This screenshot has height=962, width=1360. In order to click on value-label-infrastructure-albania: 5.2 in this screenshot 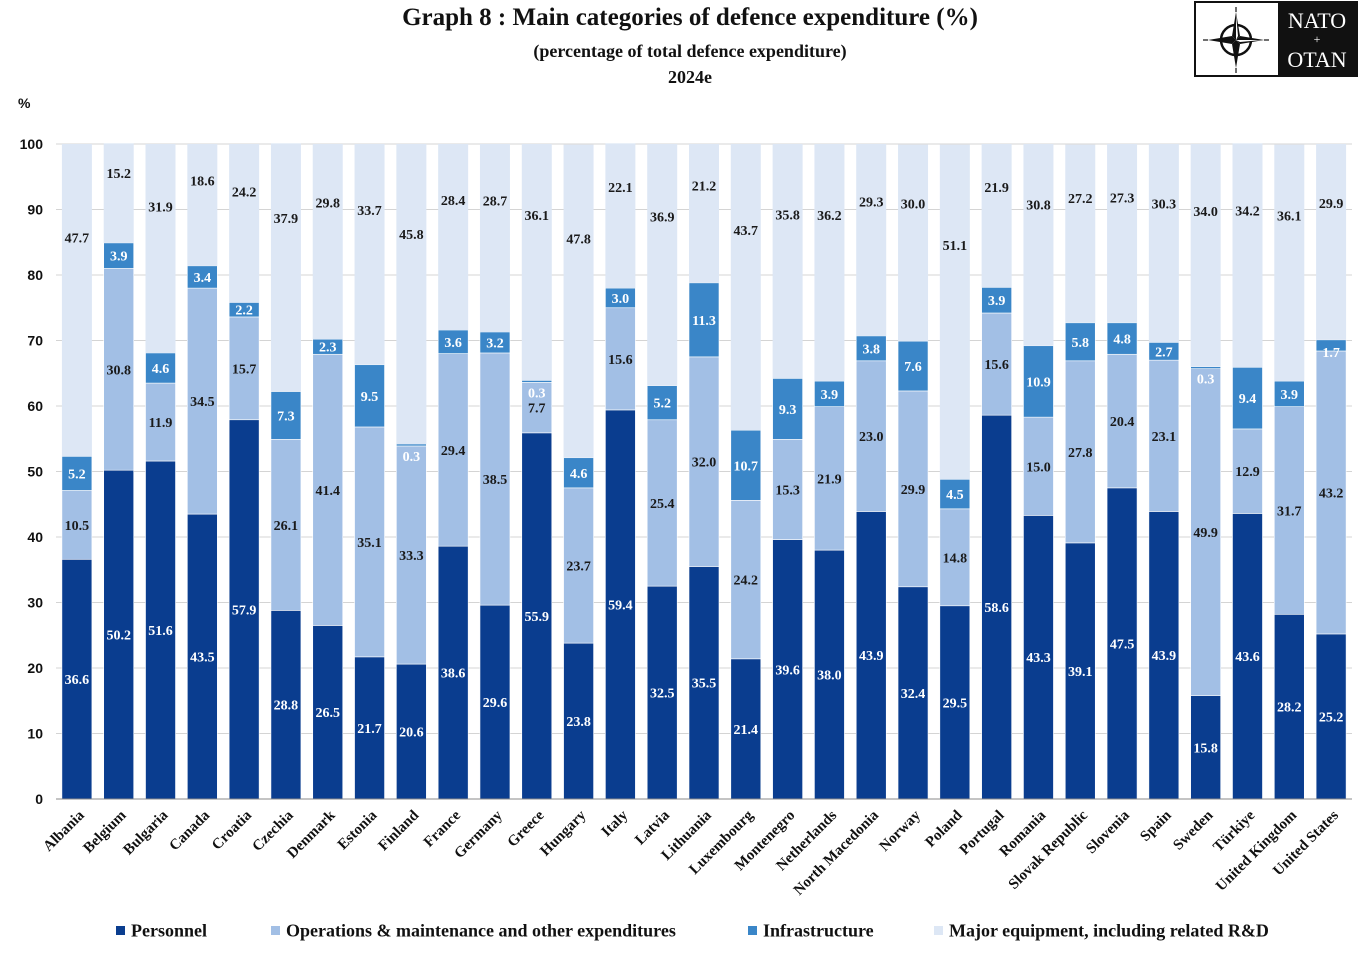, I will do `click(77, 474)`.